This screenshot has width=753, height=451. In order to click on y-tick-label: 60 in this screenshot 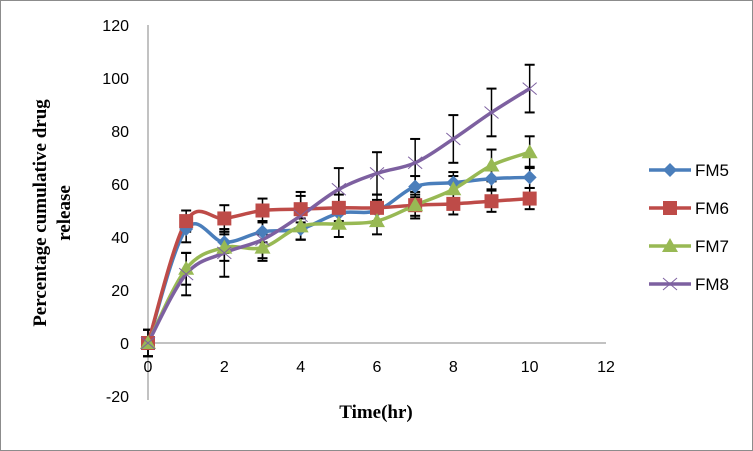, I will do `click(120, 185)`.